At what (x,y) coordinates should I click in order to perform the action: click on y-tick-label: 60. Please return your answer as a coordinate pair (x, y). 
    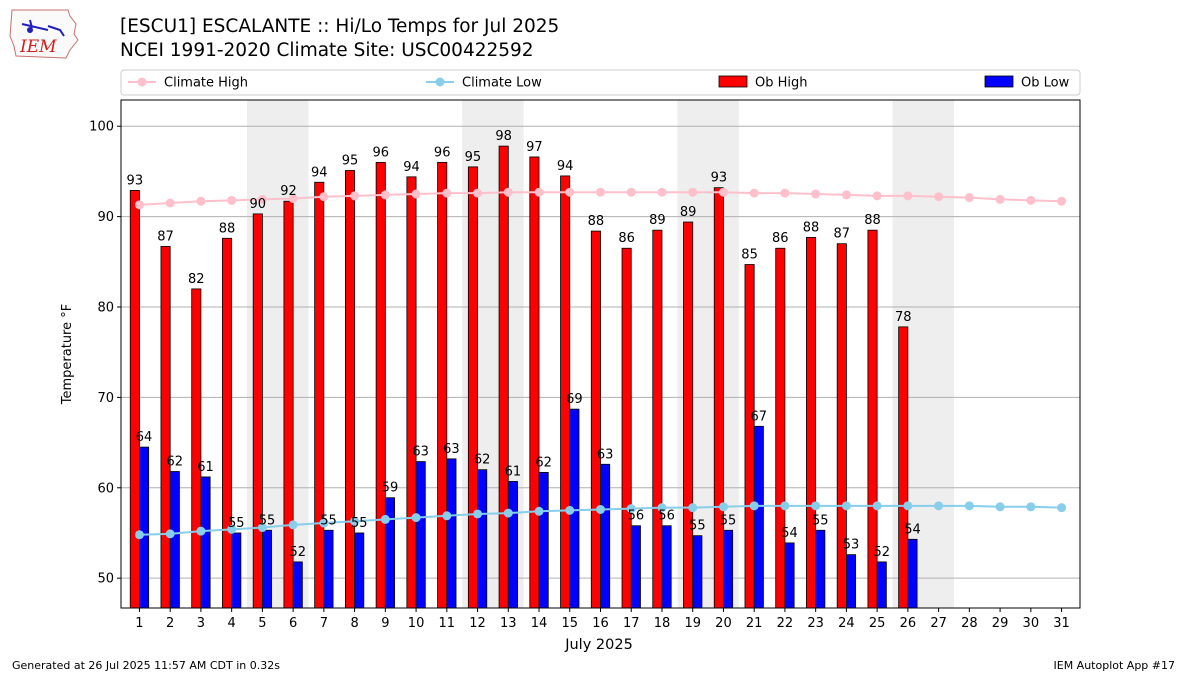
    Looking at the image, I should click on (105, 488).